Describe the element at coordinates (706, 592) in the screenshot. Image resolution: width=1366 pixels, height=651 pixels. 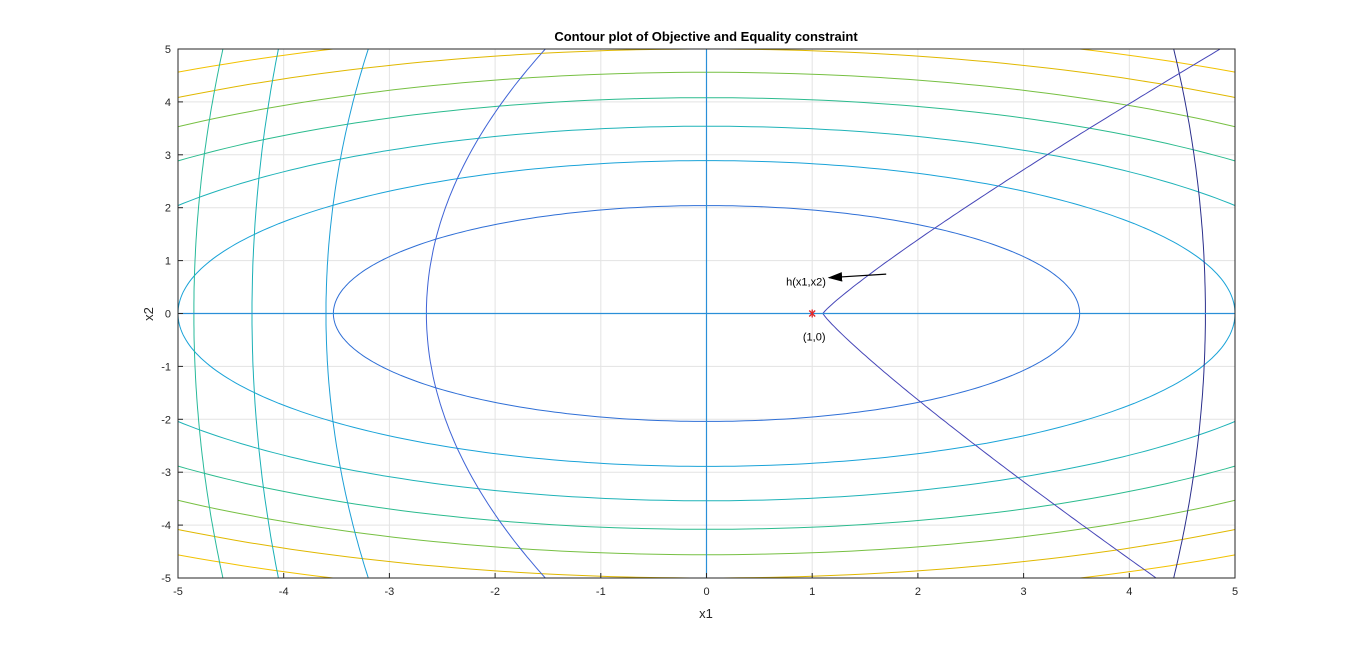
I see `x-tick-label: 0` at that location.